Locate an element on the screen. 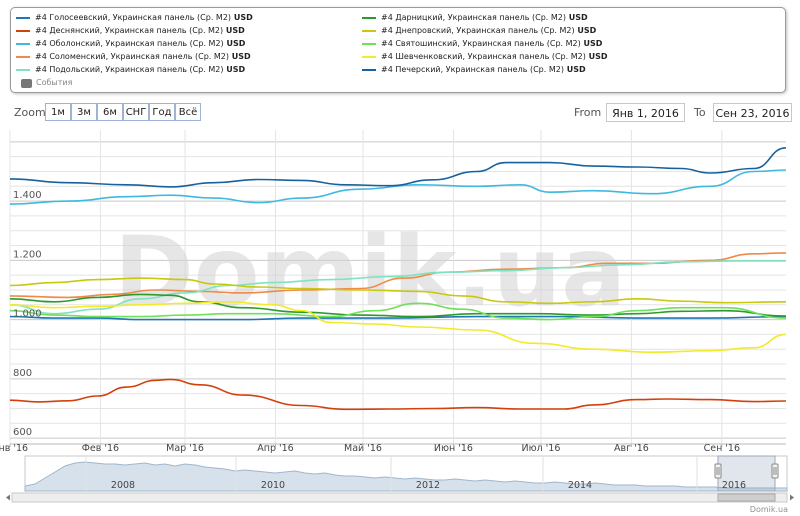 The image size is (800, 516). x-tick-label: Май '16 is located at coordinates (363, 448).